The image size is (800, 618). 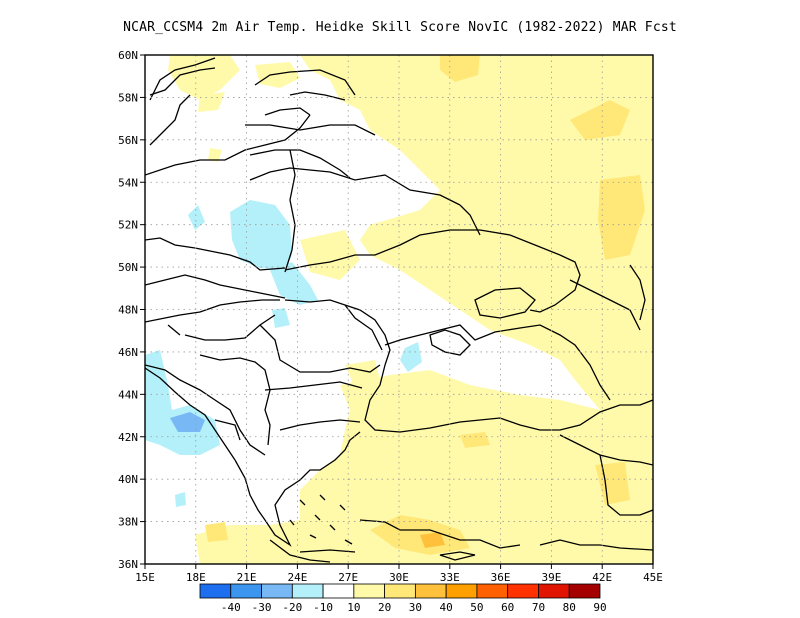 What do you see at coordinates (501, 577) in the screenshot?
I see `lon-tick-label: 36E` at bounding box center [501, 577].